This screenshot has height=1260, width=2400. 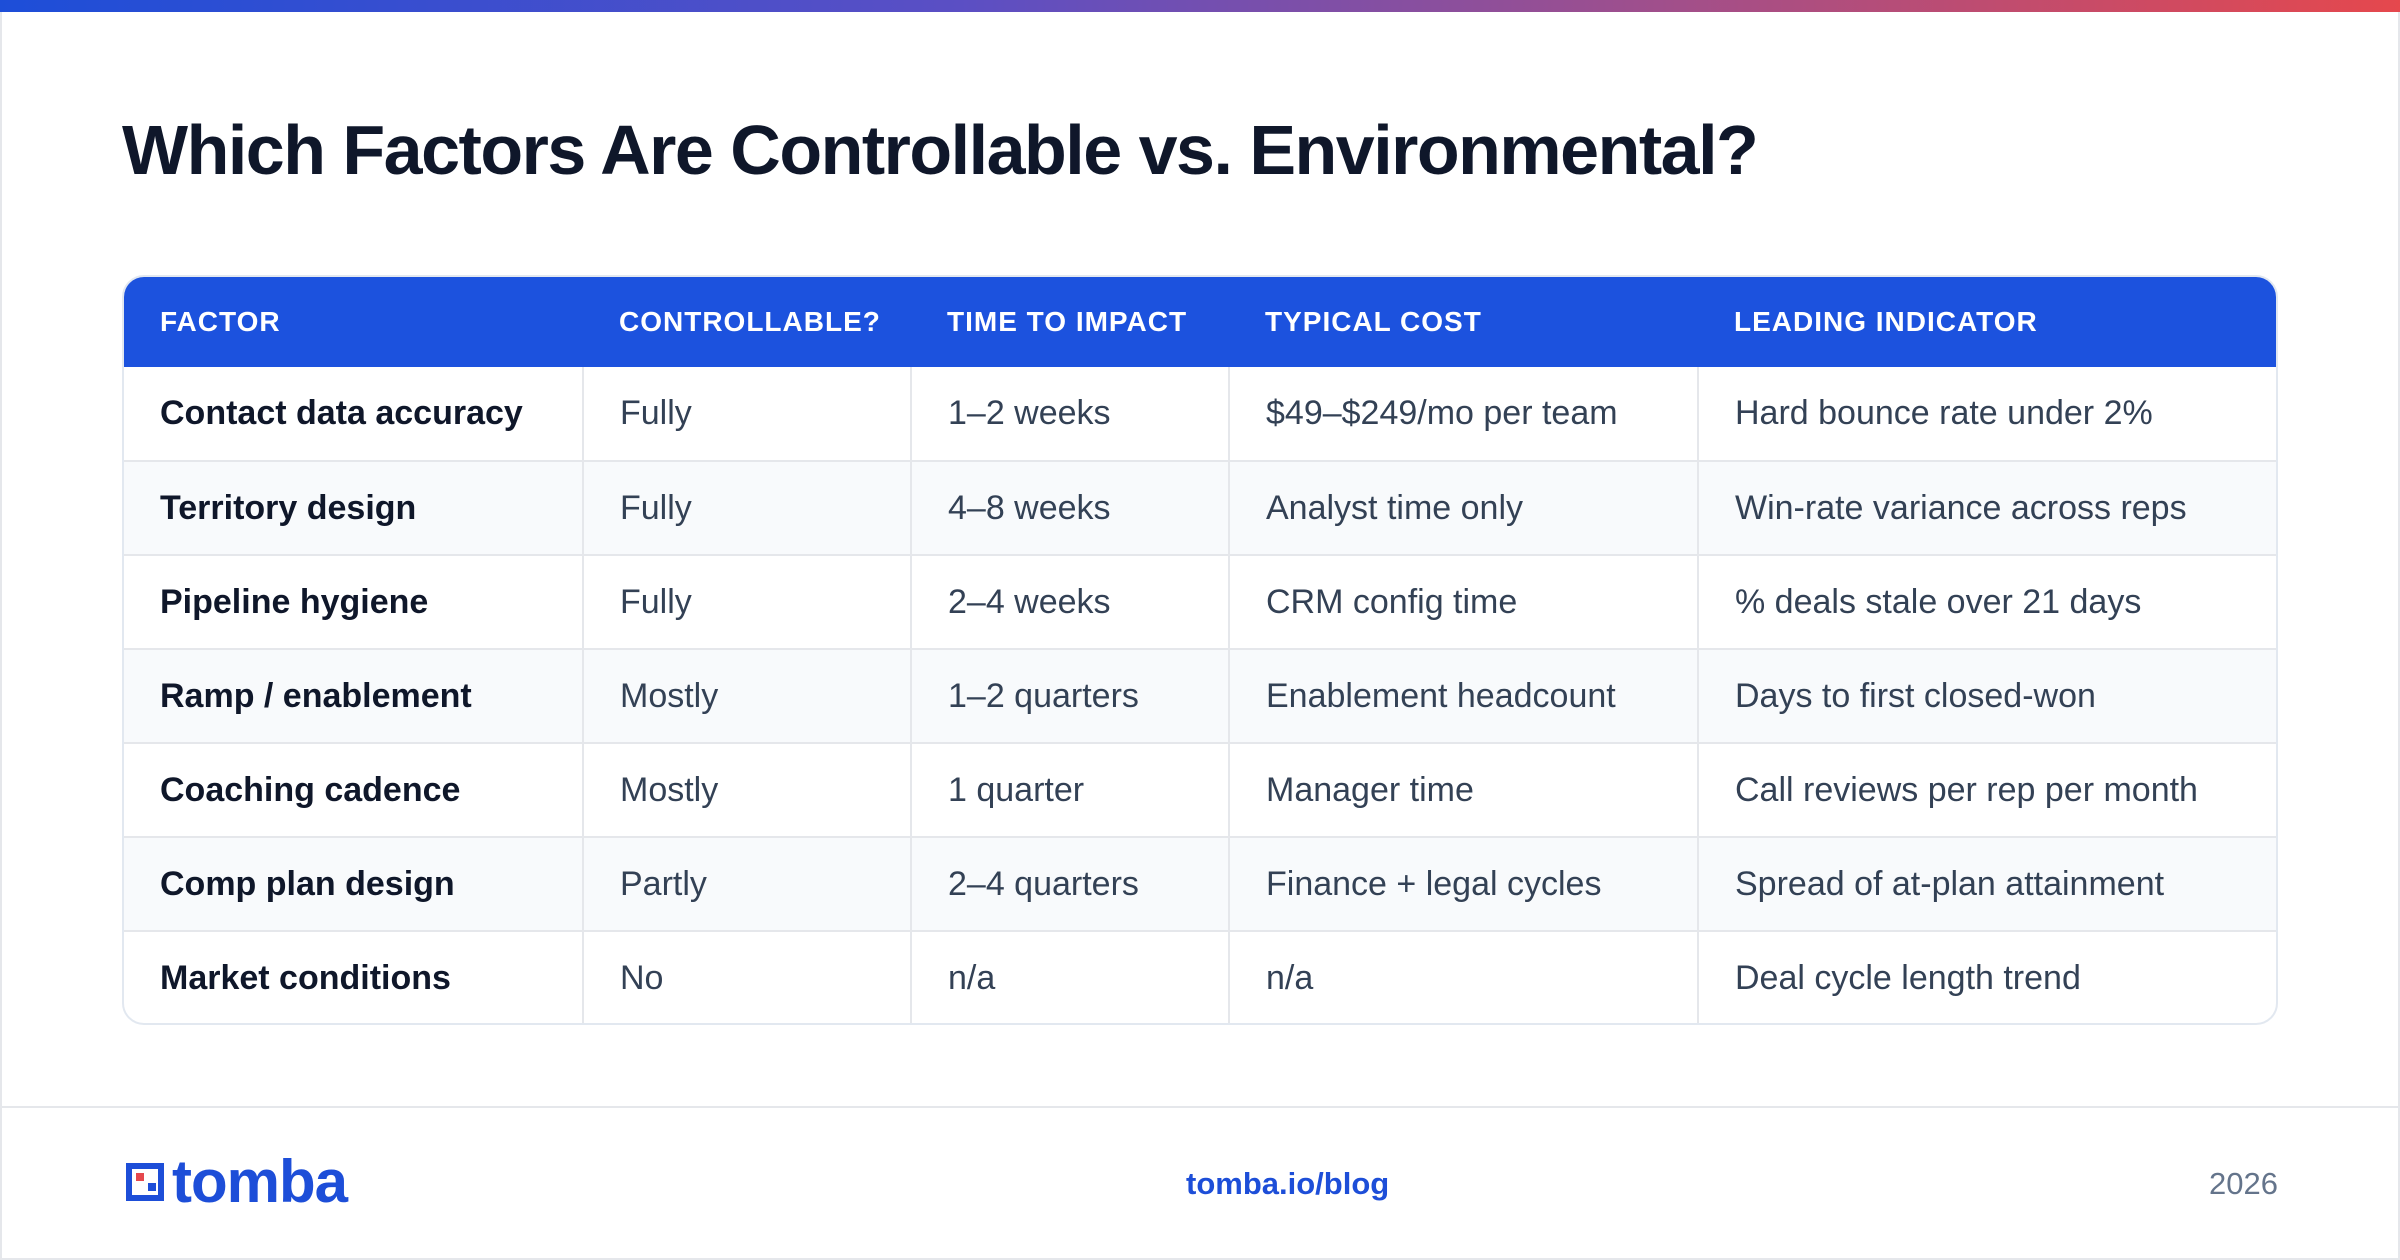 What do you see at coordinates (341, 413) in the screenshot?
I see `cell-factor: Contact data accuracy` at bounding box center [341, 413].